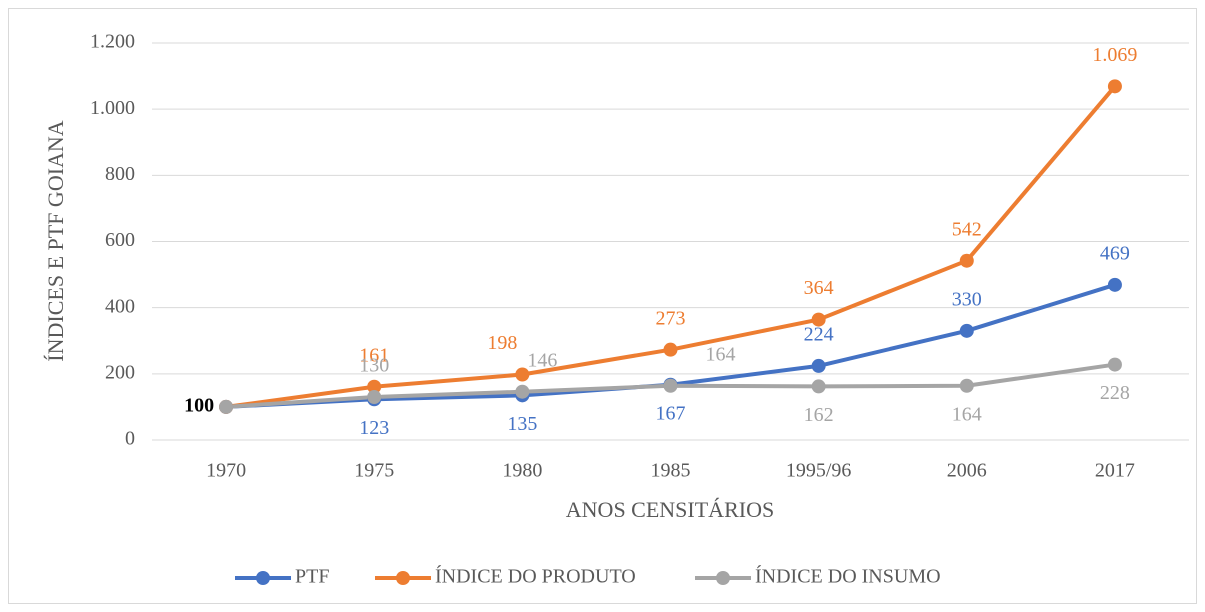 This screenshot has width=1205, height=612. What do you see at coordinates (374, 355) in the screenshot?
I see `data-label: 161` at bounding box center [374, 355].